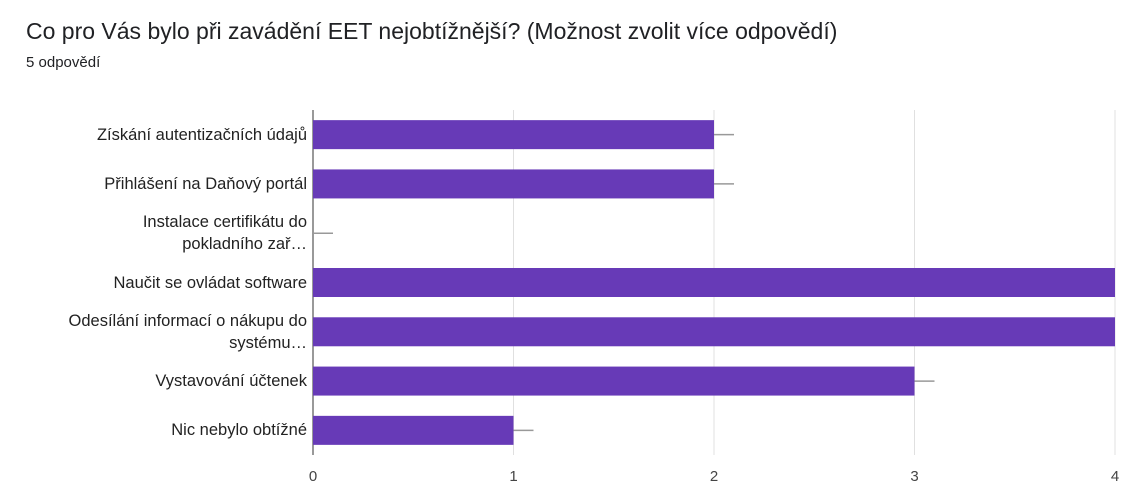 This screenshot has height=483, width=1122. I want to click on y-tick-label: Nic nebylo obtížné, so click(239, 430).